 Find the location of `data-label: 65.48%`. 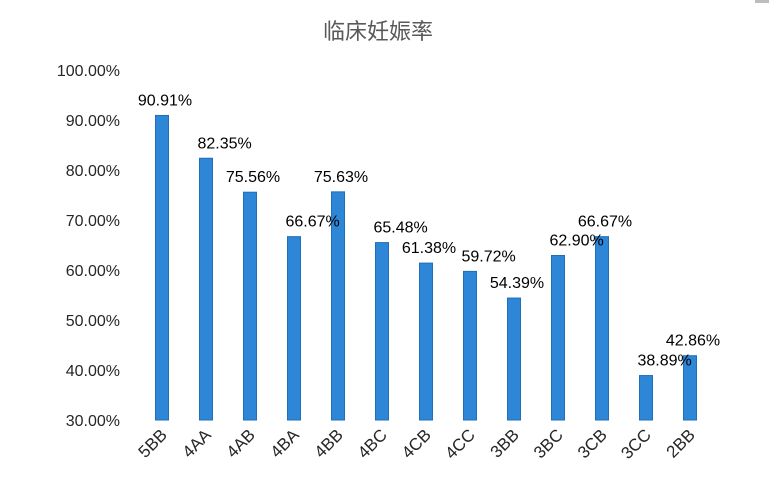

data-label: 65.48% is located at coordinates (401, 228).